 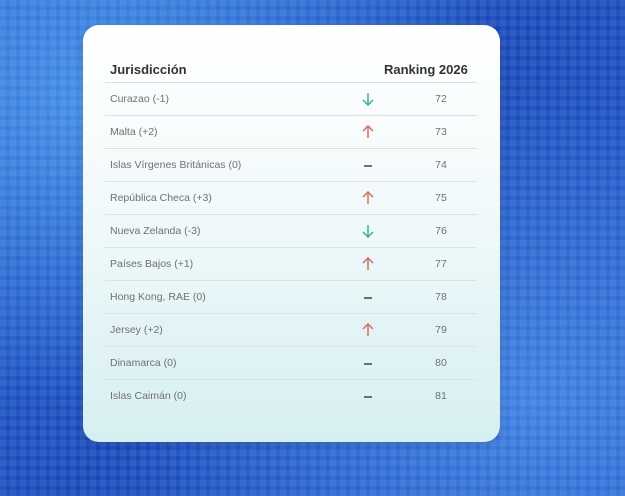 What do you see at coordinates (291, 165) in the screenshot?
I see `table-row: Islas Vírgenes Británicas (0) 74` at bounding box center [291, 165].